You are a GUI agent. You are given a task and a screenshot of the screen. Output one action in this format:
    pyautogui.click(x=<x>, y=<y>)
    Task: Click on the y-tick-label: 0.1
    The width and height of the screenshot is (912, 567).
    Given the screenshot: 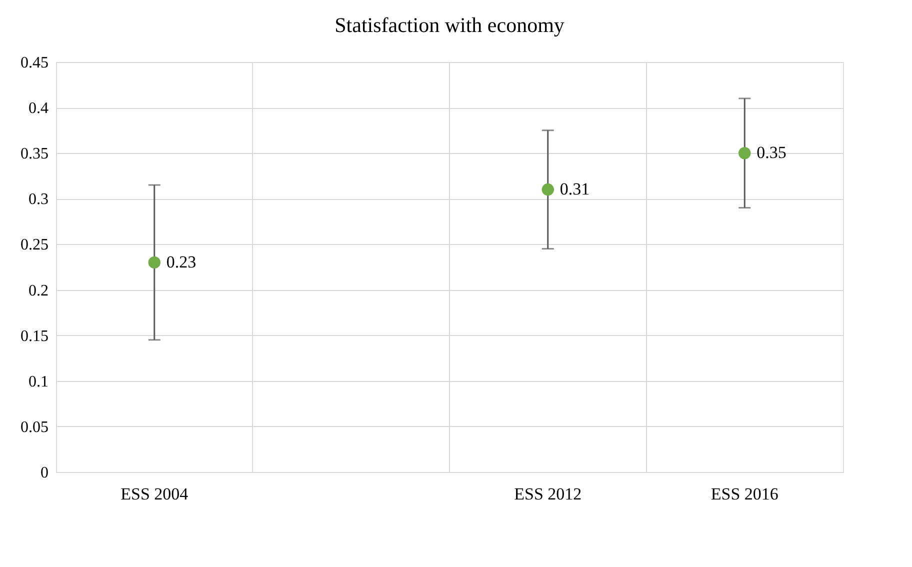 What is the action you would take?
    pyautogui.click(x=38, y=381)
    